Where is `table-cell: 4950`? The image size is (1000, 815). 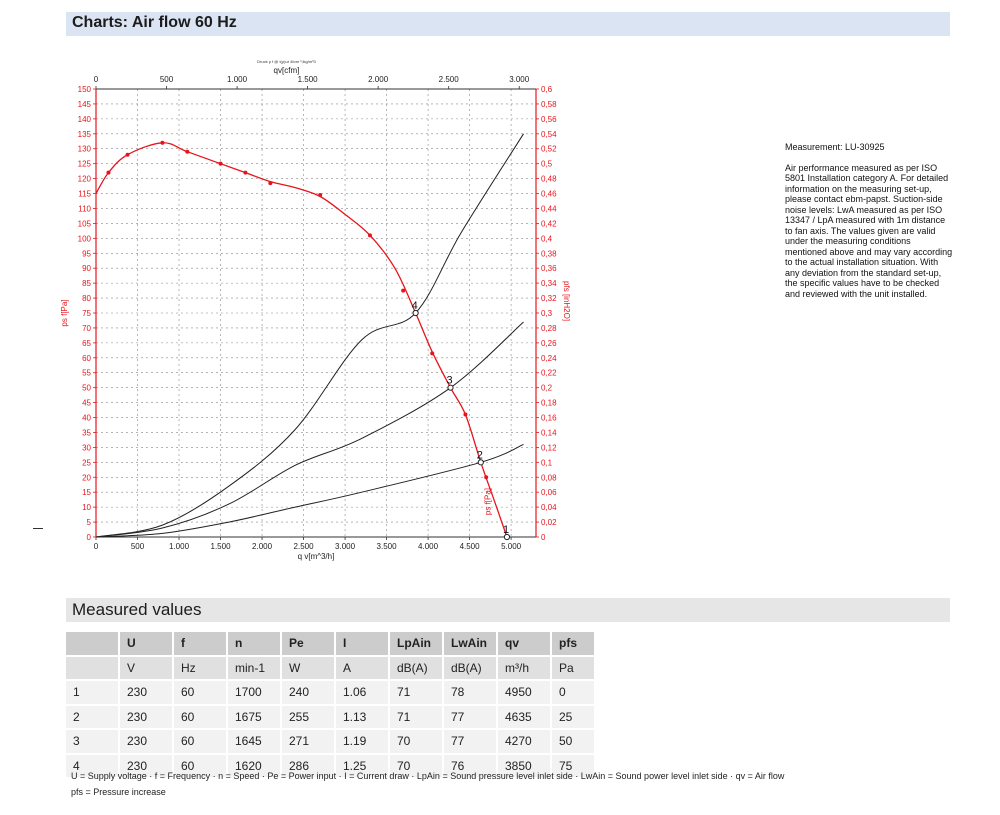
table-cell: 4950 is located at coordinates (524, 693).